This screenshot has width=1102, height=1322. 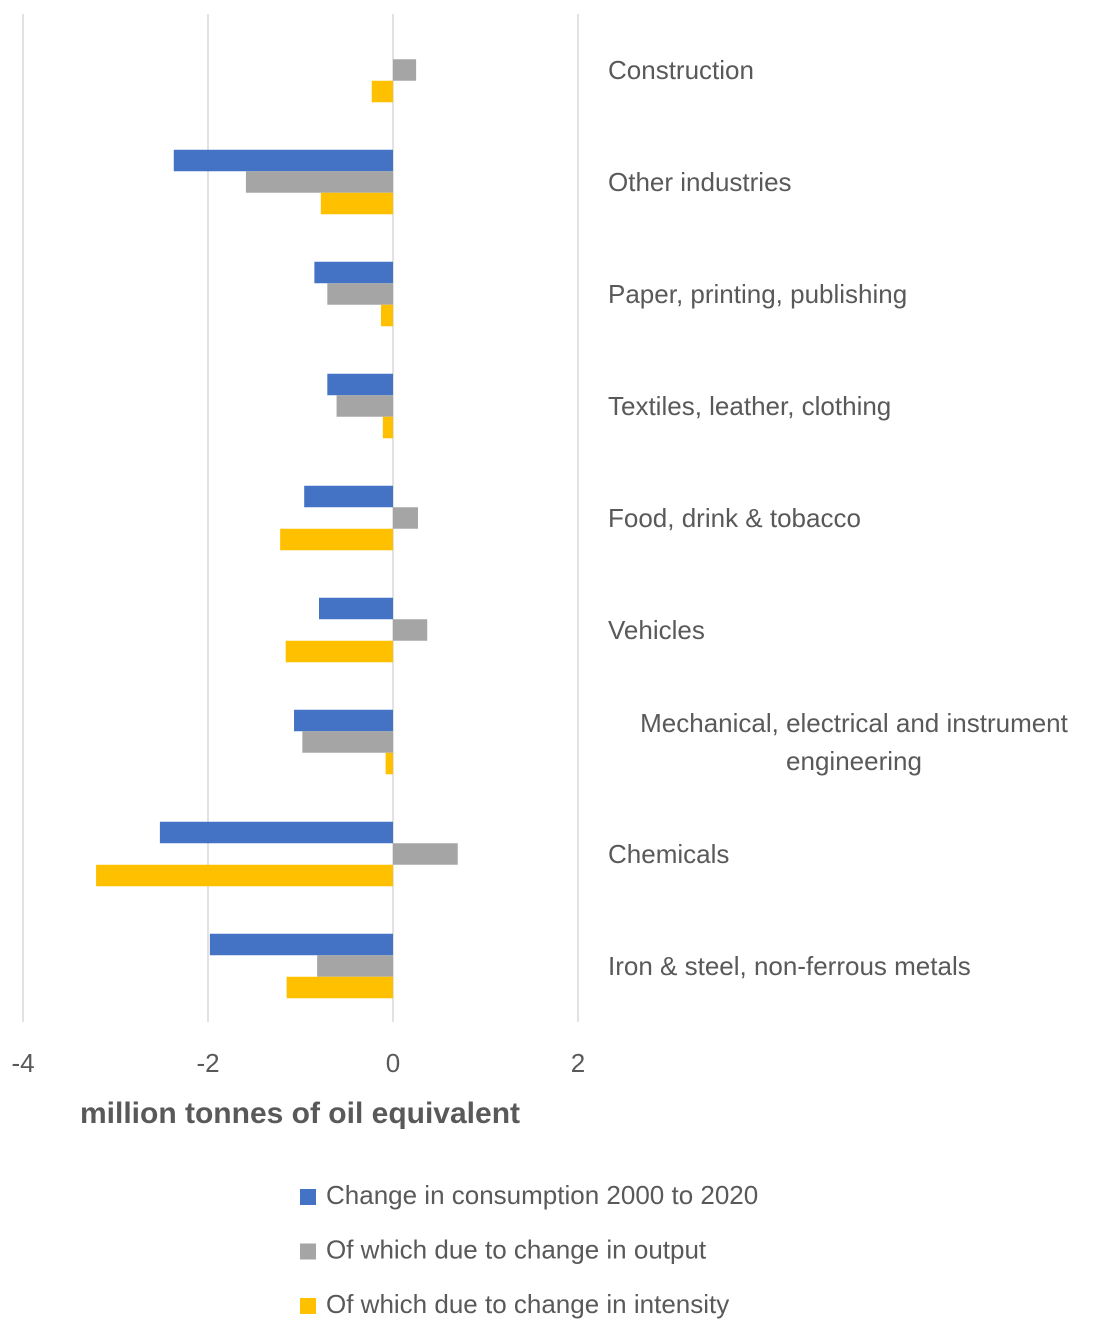 What do you see at coordinates (789, 966) in the screenshot?
I see `category-label: Iron & steel, non-ferrous metals` at bounding box center [789, 966].